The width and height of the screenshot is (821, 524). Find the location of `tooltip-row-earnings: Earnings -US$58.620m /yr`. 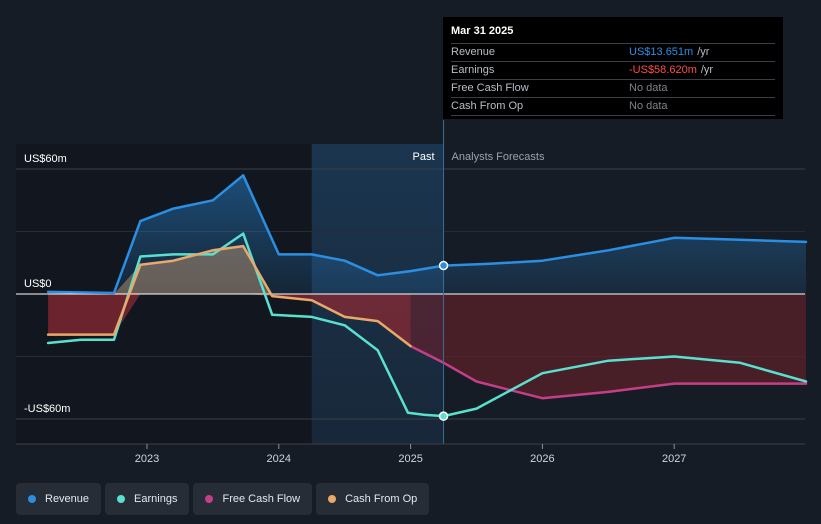

tooltip-row-earnings: Earnings -US$58.620m /yr is located at coordinates (613, 70).